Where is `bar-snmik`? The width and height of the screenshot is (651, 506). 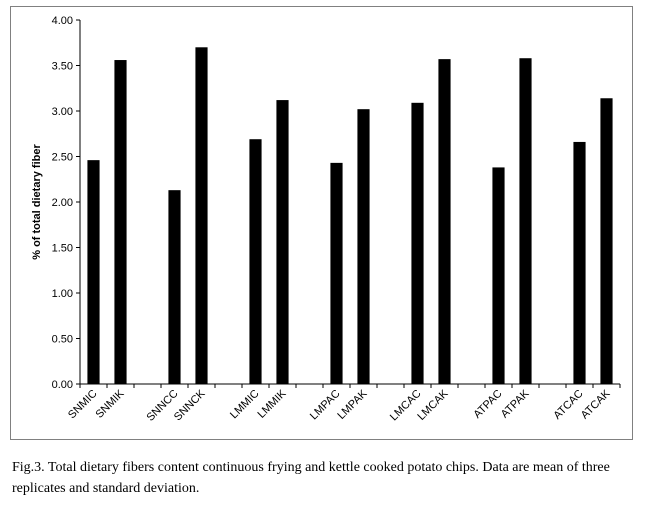
bar-snmik is located at coordinates (120, 222).